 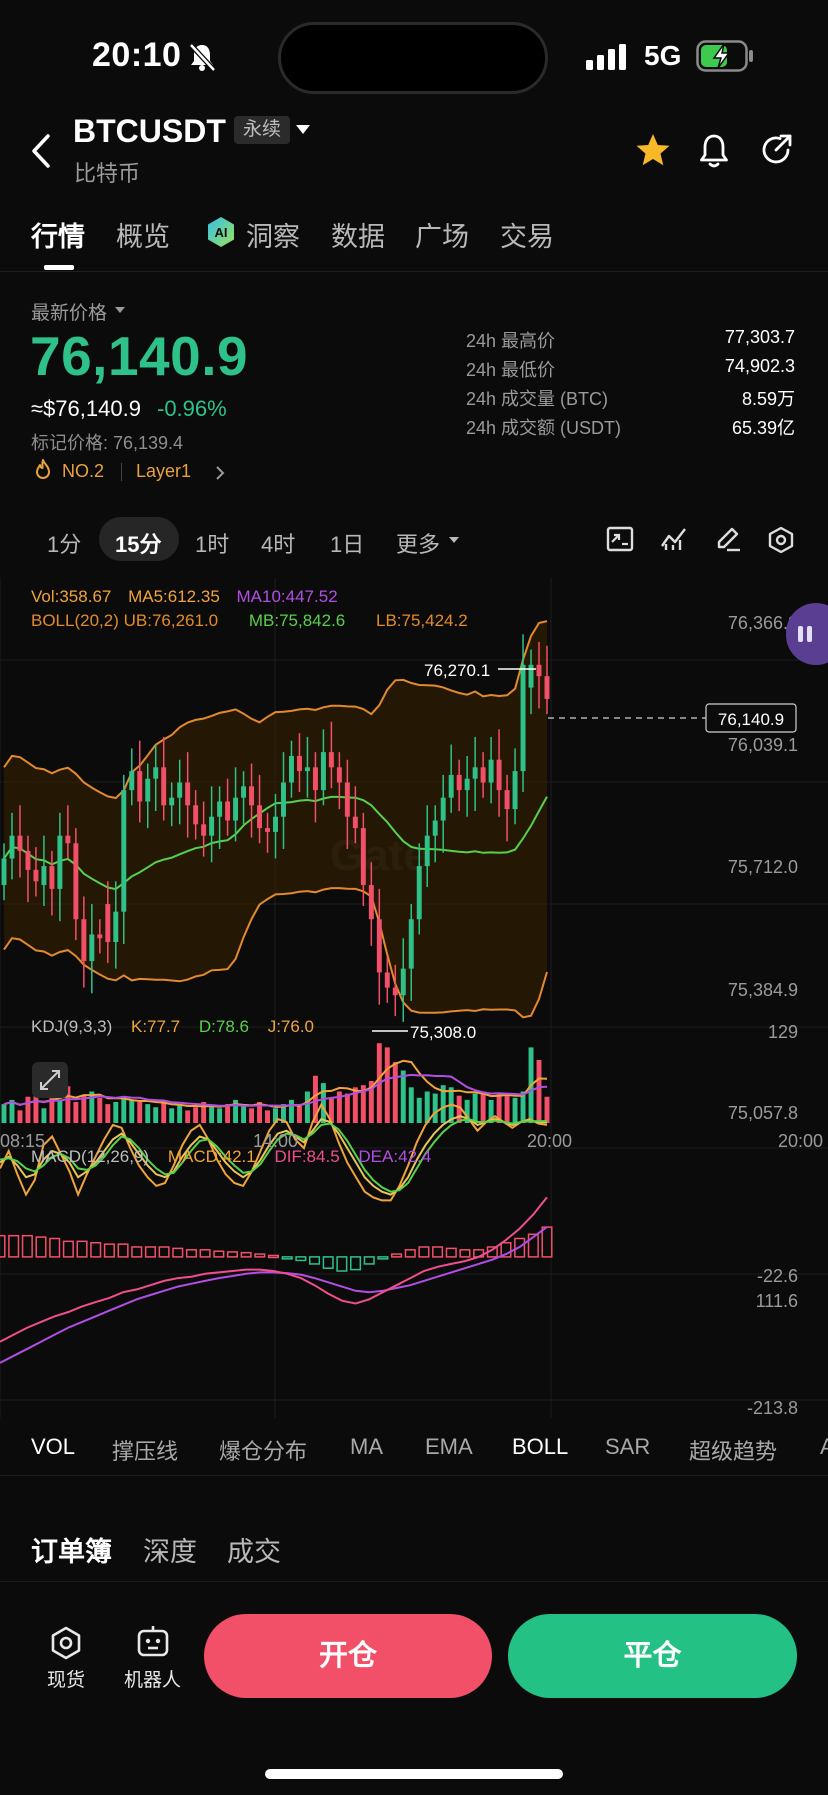 What do you see at coordinates (262, 130) in the screenshot?
I see `perpetual-badge: 永续` at bounding box center [262, 130].